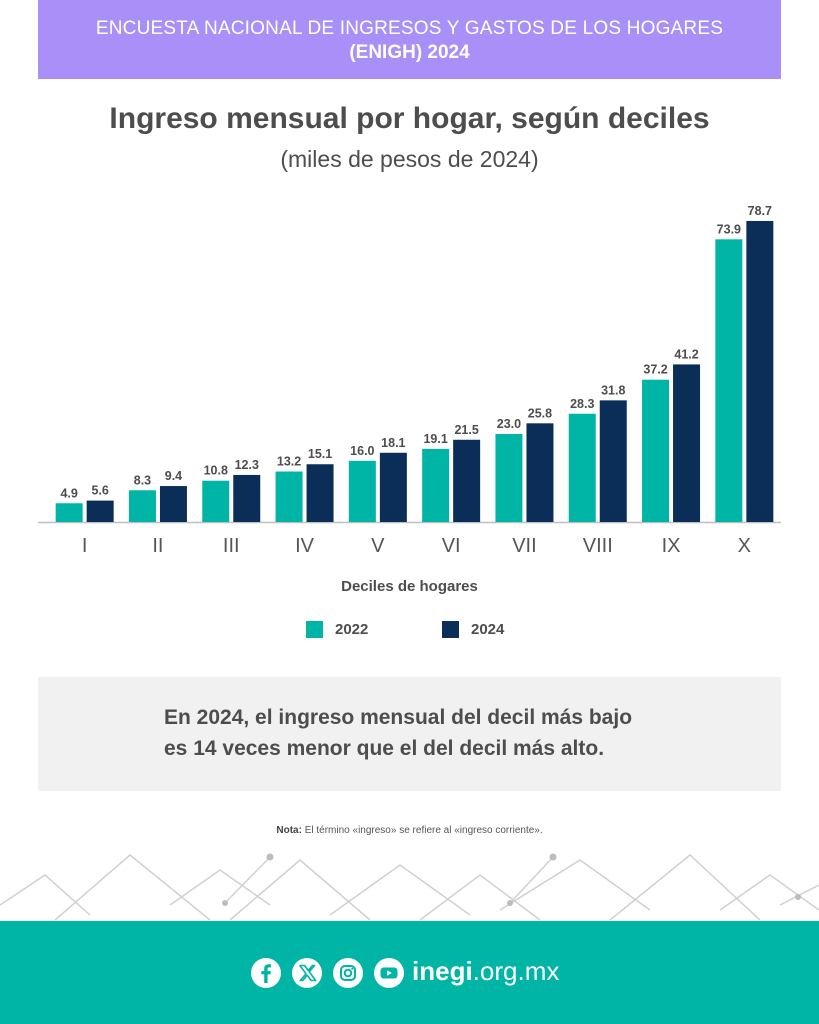 This screenshot has width=819, height=1024. I want to click on tick-label-III: III, so click(231, 546).